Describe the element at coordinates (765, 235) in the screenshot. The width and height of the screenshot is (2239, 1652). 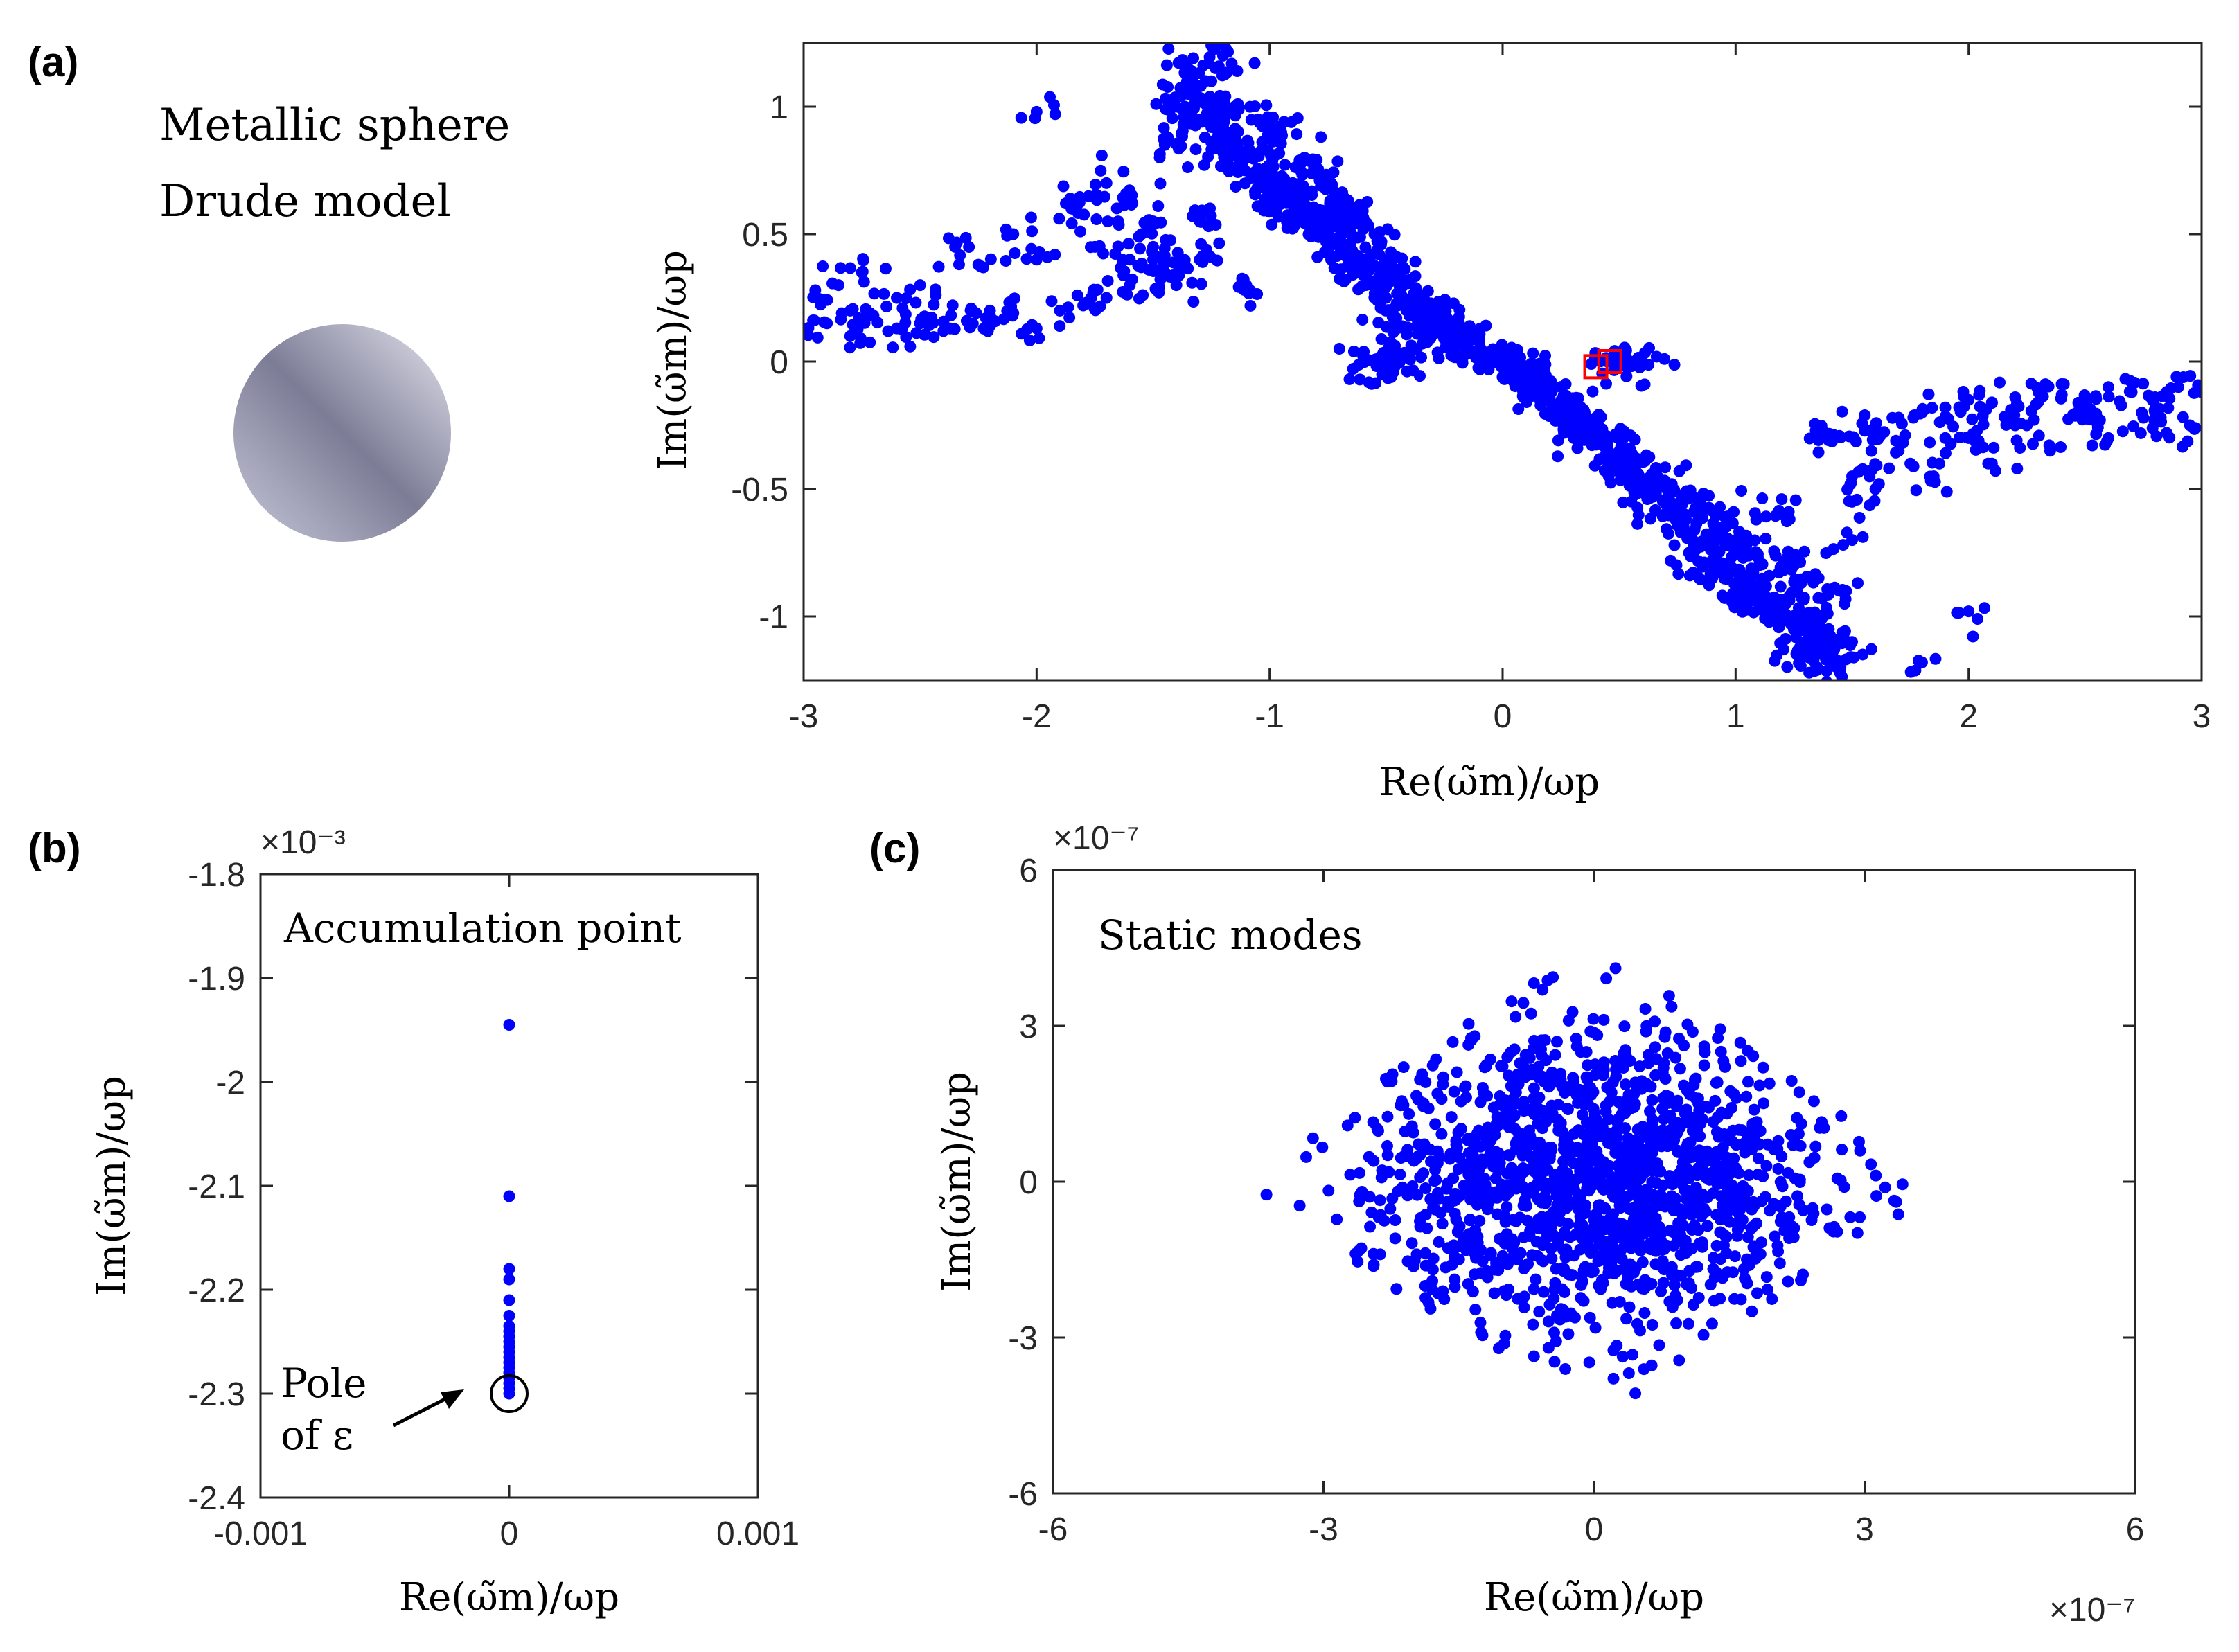
I see `chart-a-ytick-label: 0.5` at that location.